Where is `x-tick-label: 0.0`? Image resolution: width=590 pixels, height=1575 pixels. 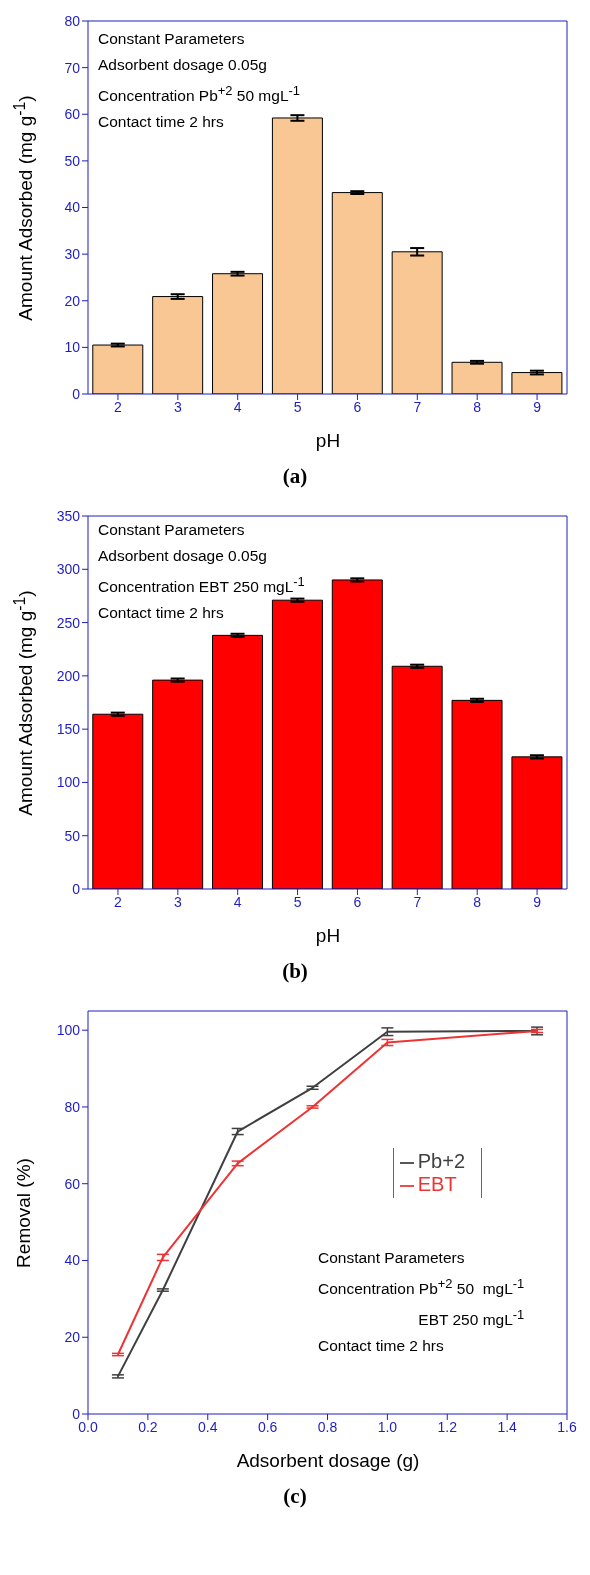
x-tick-label: 0.0 is located at coordinates (88, 1426).